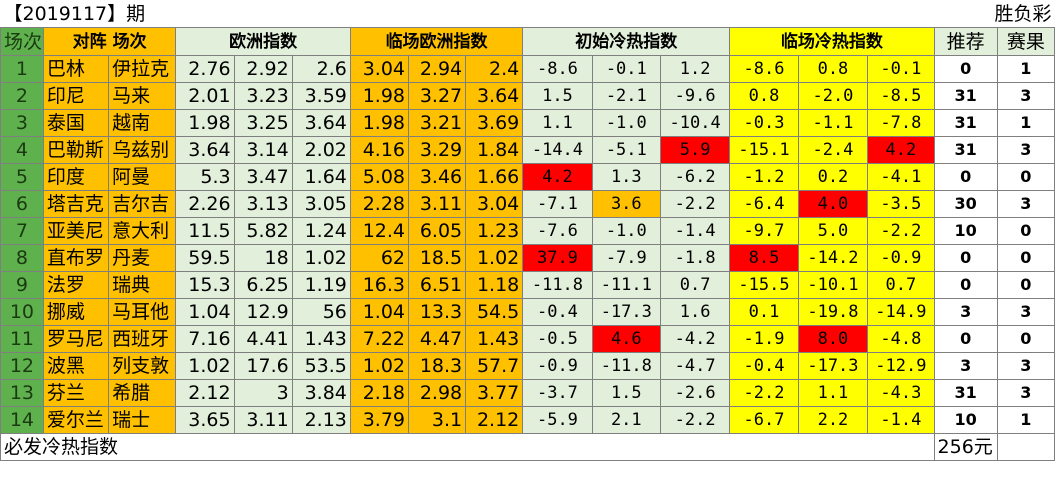 The width and height of the screenshot is (1058, 485). Describe the element at coordinates (76, 258) in the screenshot. I see `home-team: 直布罗` at that location.